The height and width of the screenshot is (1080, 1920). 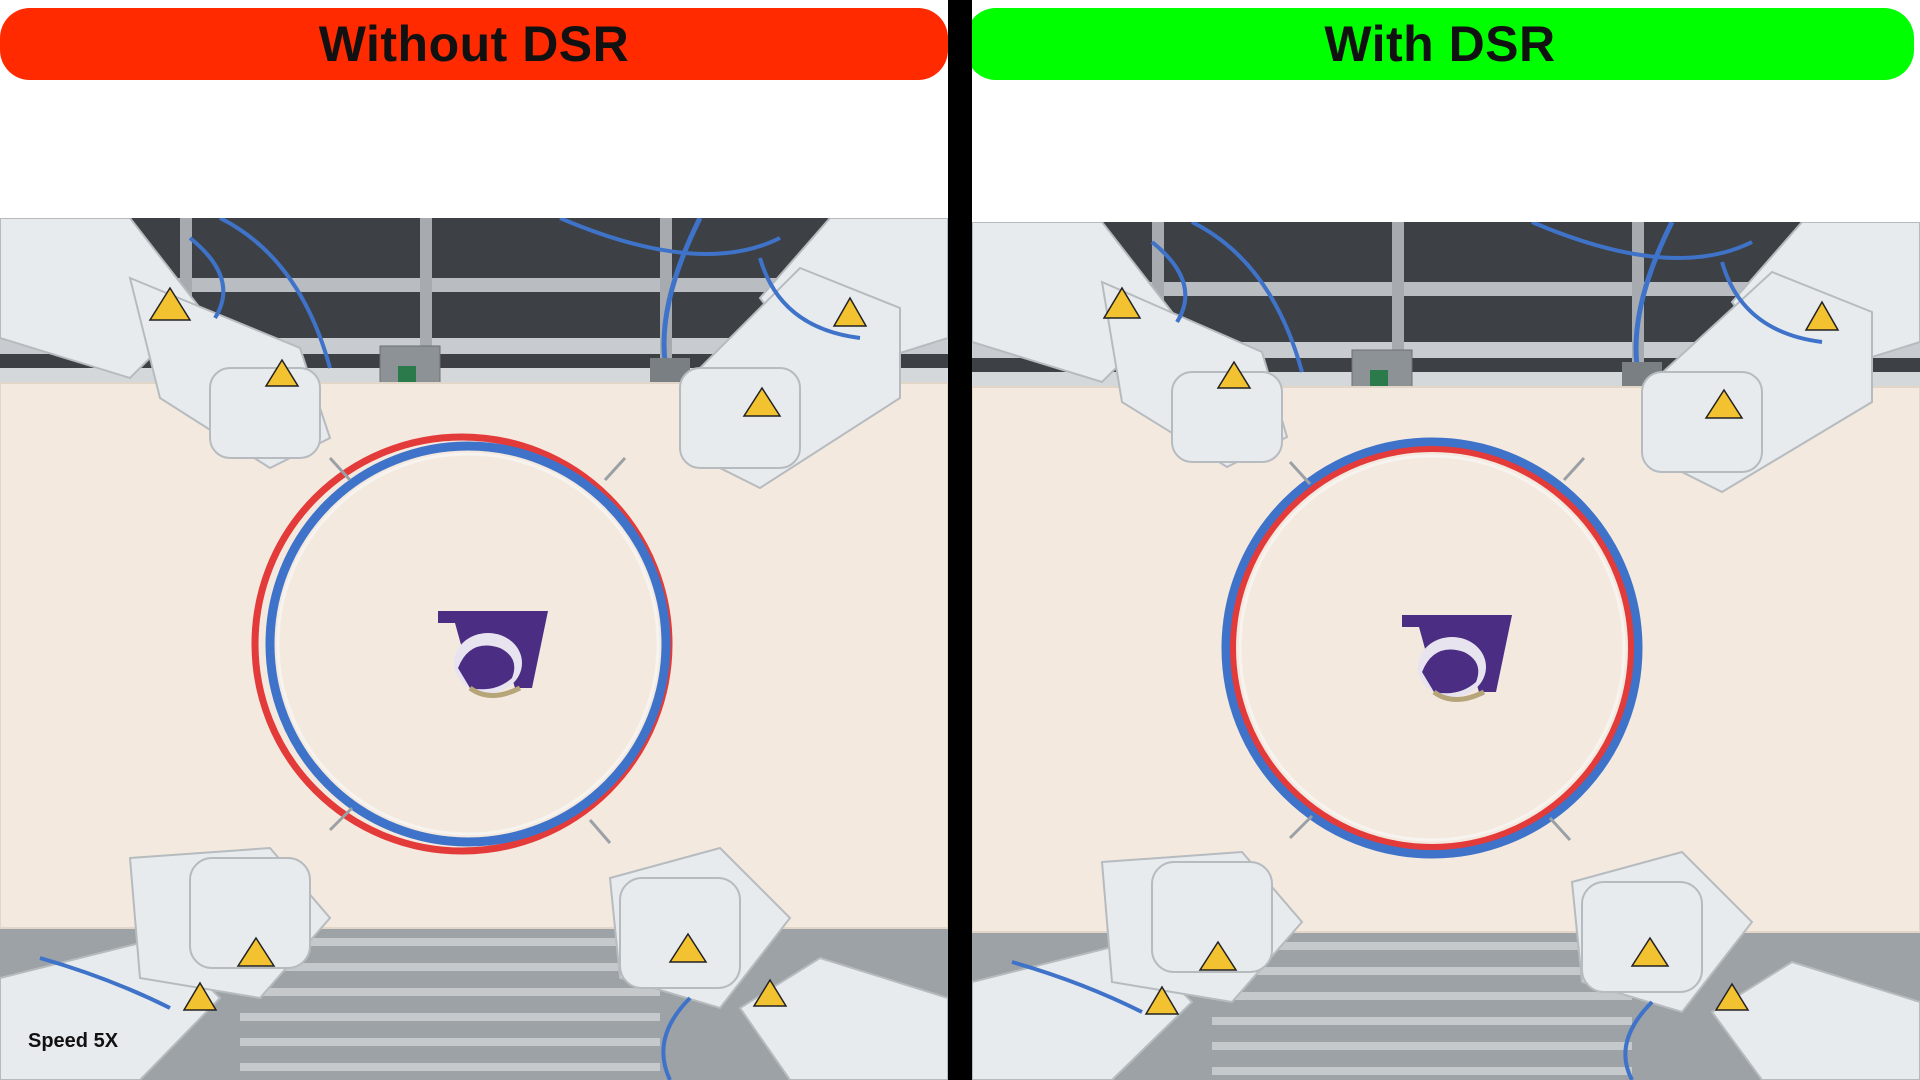 What do you see at coordinates (493, 654) in the screenshot?
I see `uw-logo-icon` at bounding box center [493, 654].